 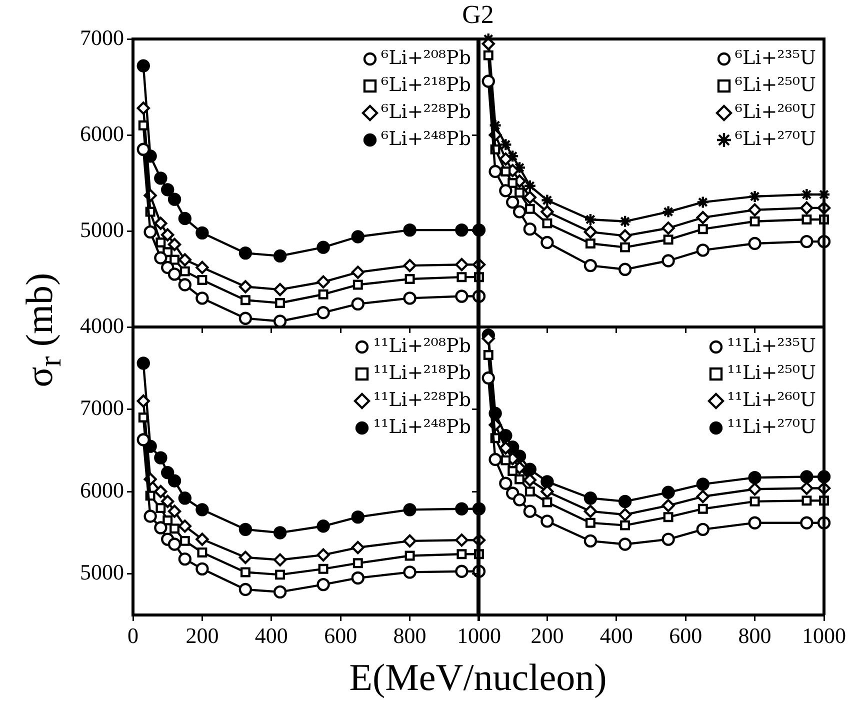 What do you see at coordinates (771, 346) in the screenshot?
I see `legend-label: ¹¹Li+²³⁵U` at bounding box center [771, 346].